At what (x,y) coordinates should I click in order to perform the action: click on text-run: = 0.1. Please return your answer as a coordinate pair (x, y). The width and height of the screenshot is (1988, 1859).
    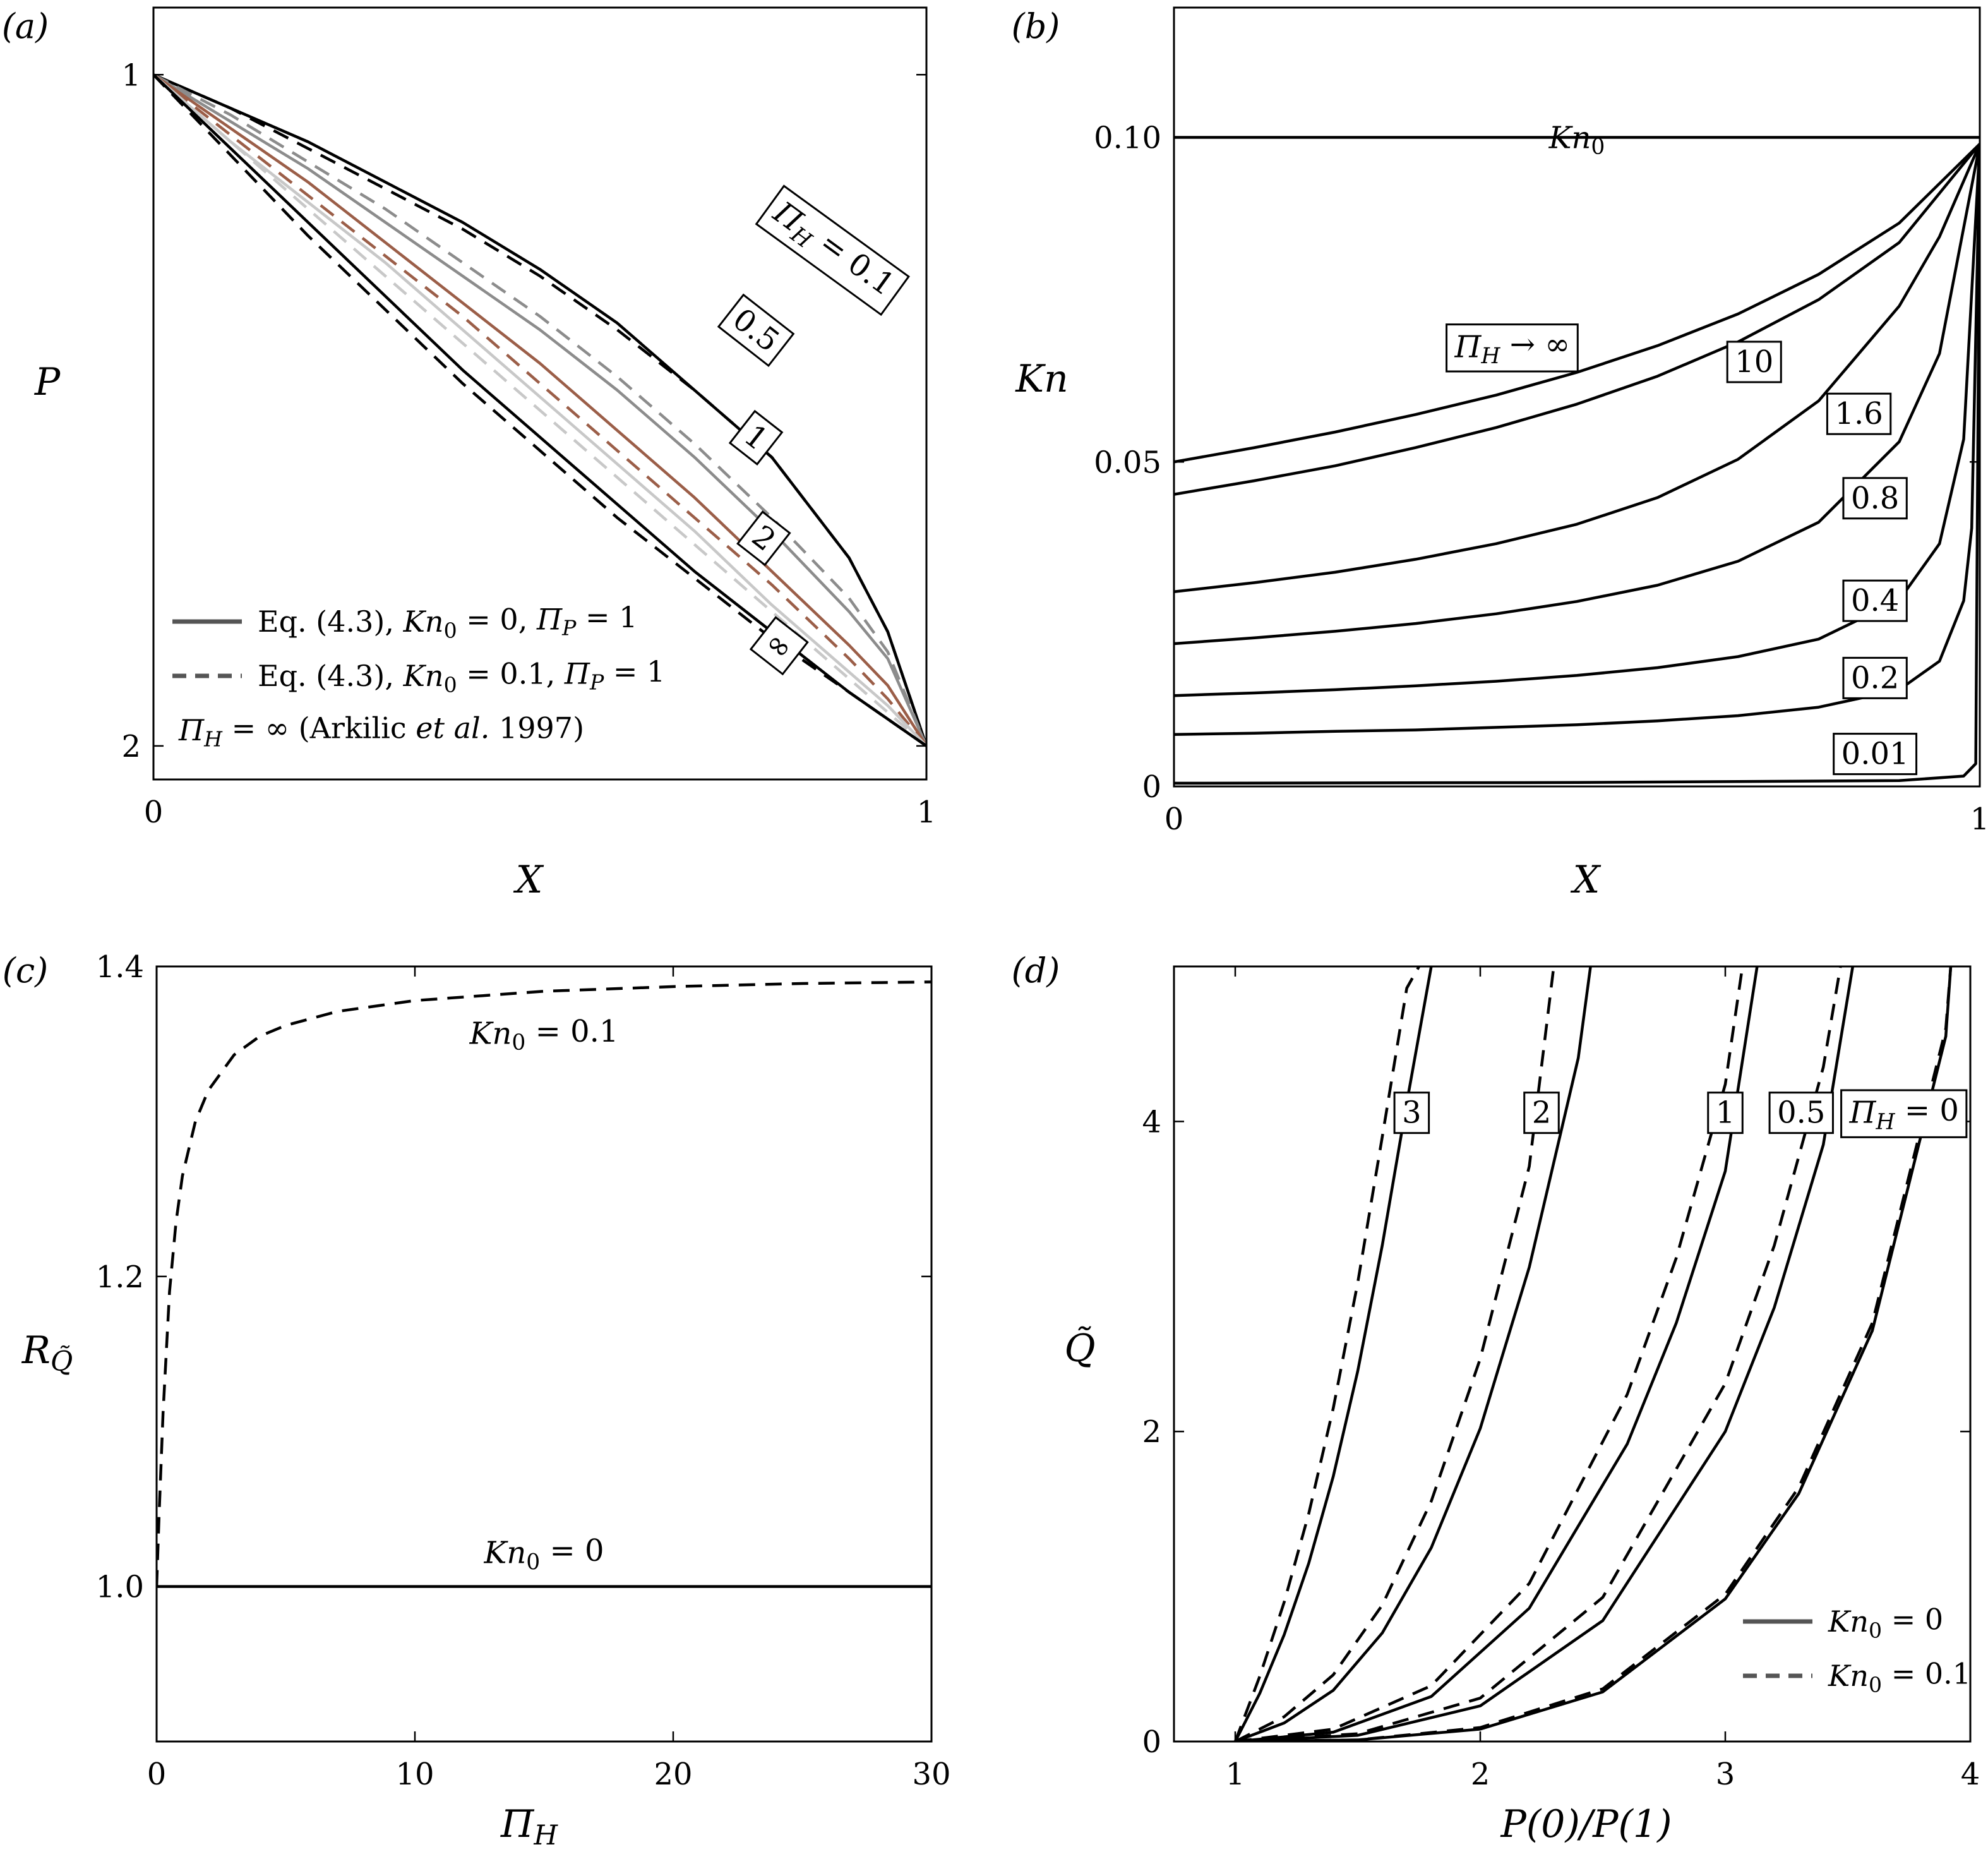
    Looking at the image, I should click on (571, 1031).